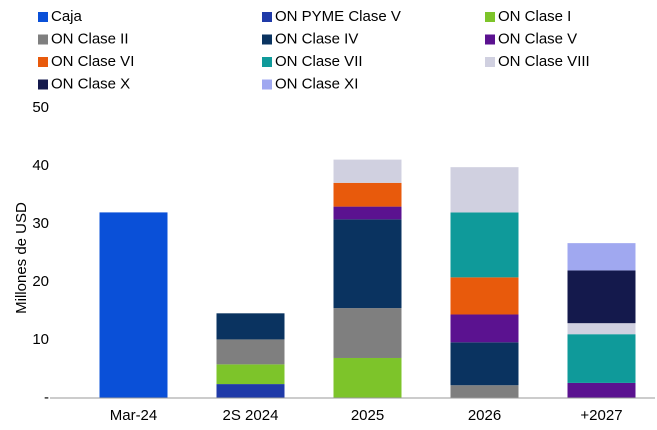  Describe the element at coordinates (90, 38) in the screenshot. I see `legend-label: ON Clase II` at that location.